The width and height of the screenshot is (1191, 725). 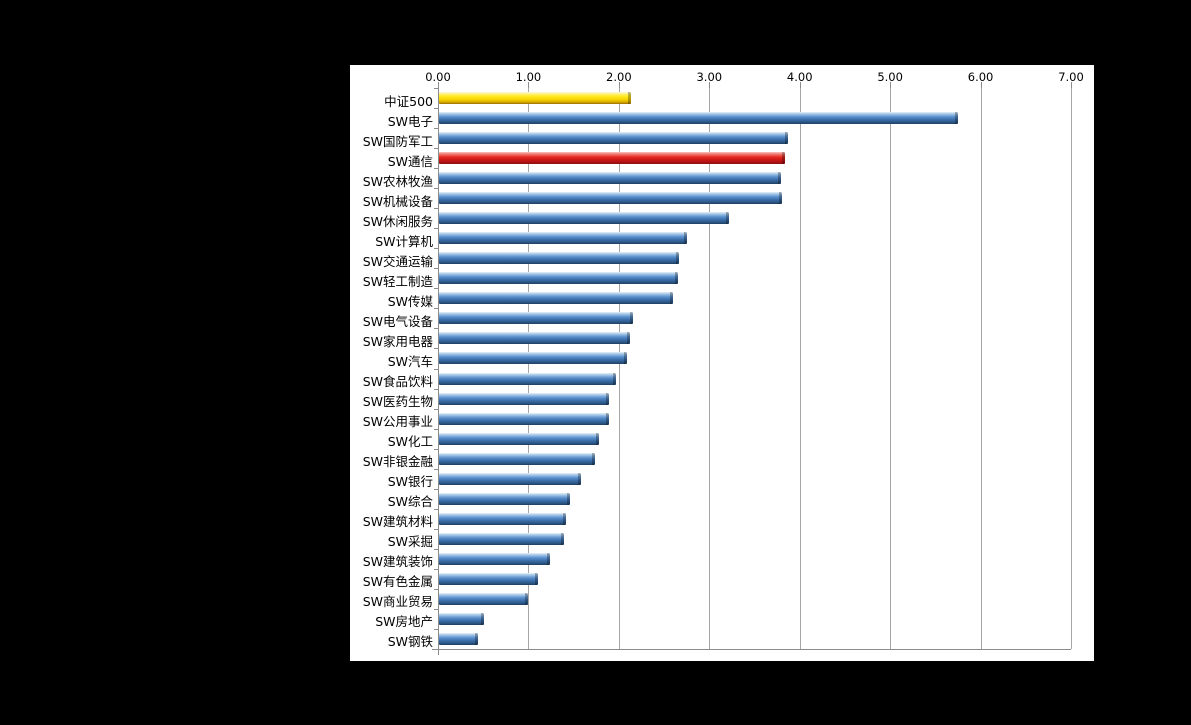 I want to click on bar-row: SW轻工制造, so click(x=722, y=278).